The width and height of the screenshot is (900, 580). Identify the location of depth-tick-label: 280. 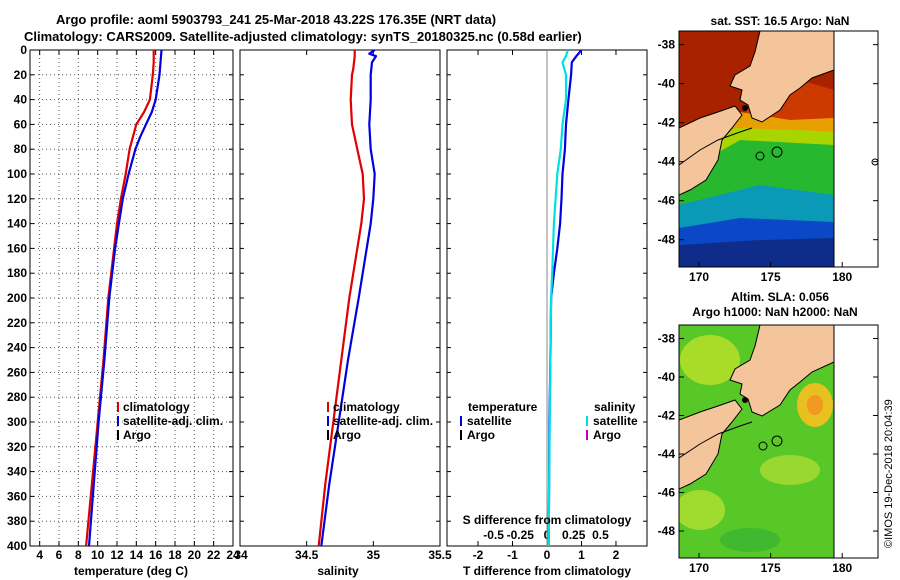
(17, 397).